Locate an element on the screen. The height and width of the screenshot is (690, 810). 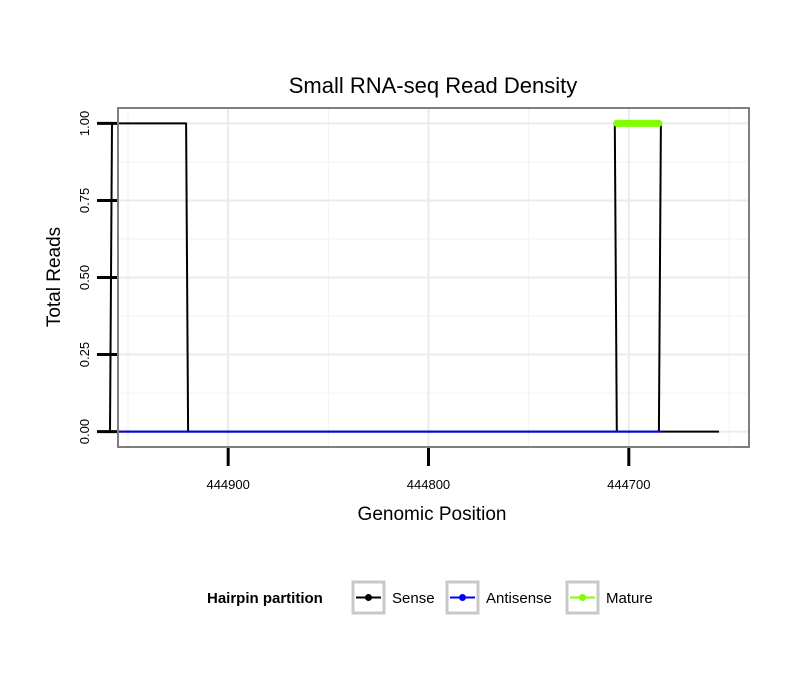
x-tick-label: 444700 is located at coordinates (628, 484).